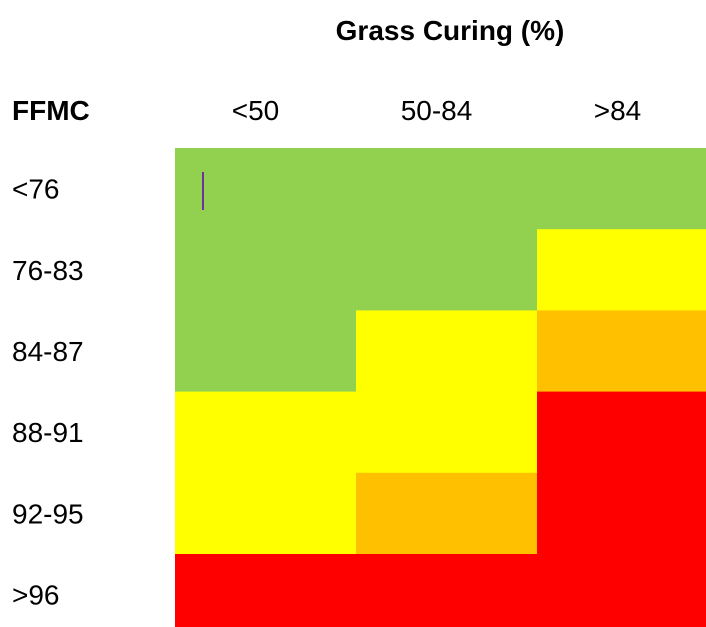 The height and width of the screenshot is (627, 706). What do you see at coordinates (266, 590) in the screenshot?
I see `heatmap-cell-r5-c0` at bounding box center [266, 590].